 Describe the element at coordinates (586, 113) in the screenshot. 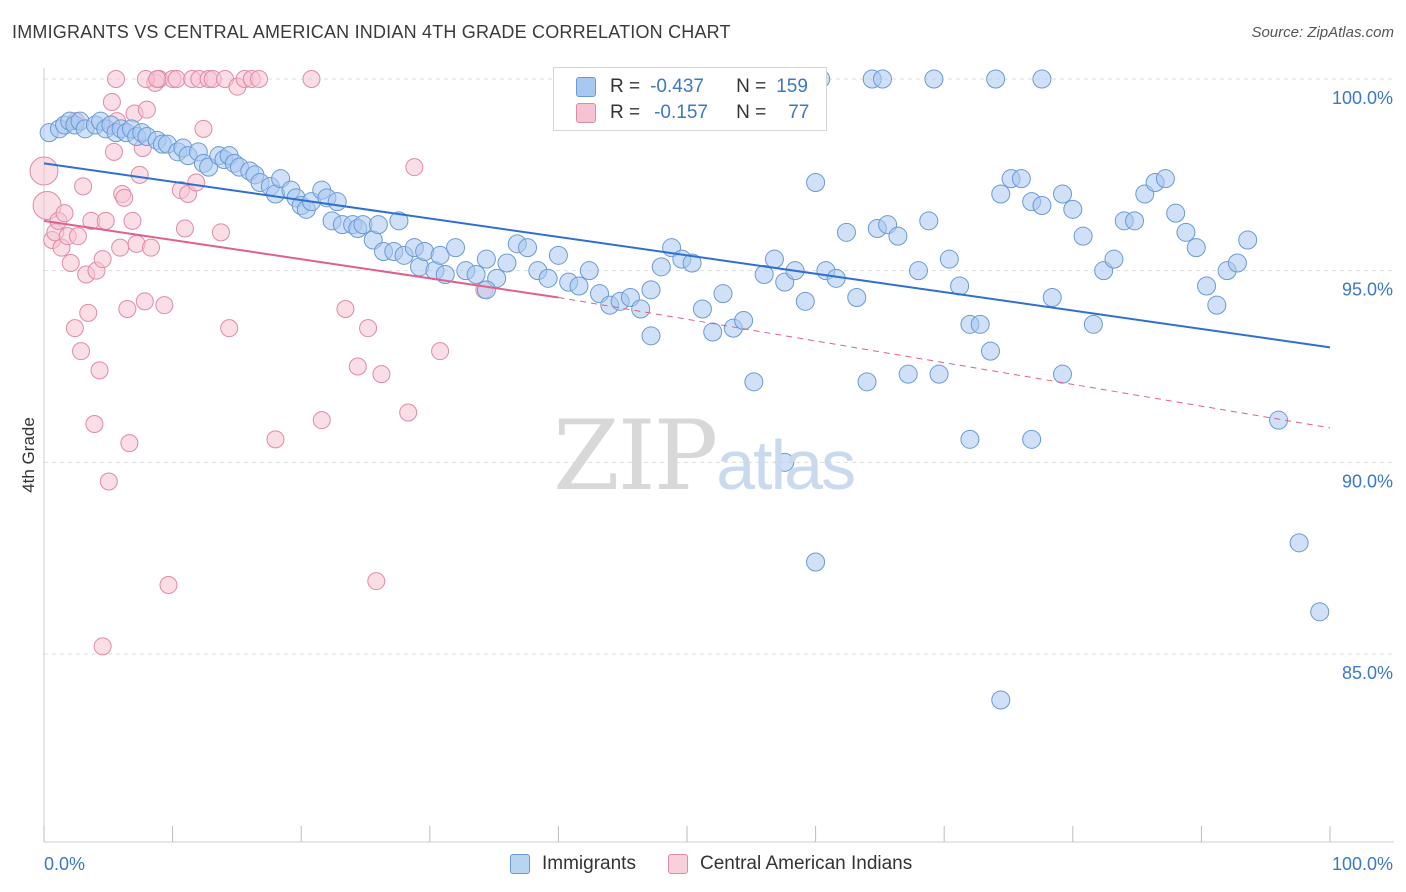

I see `legend-swatch-central-american-indians` at that location.